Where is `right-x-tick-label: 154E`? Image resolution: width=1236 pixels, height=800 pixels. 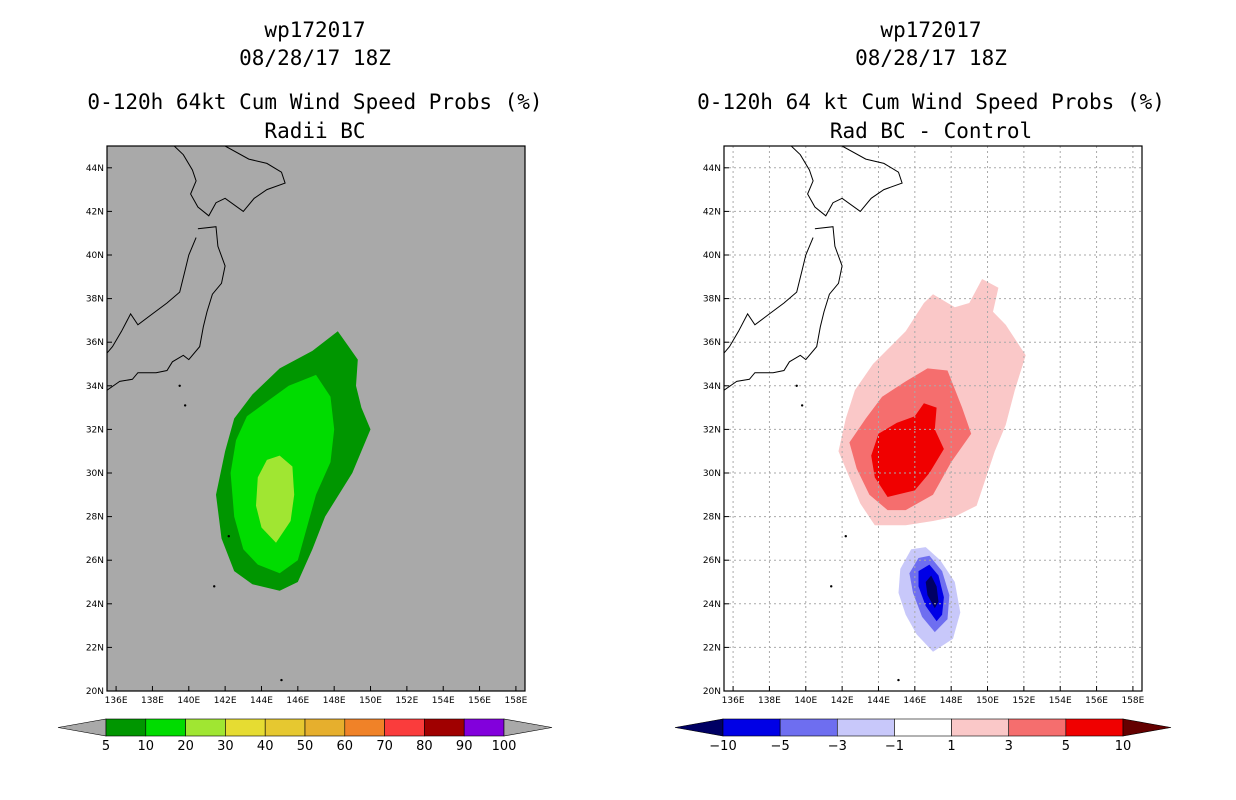
right-x-tick-label: 154E is located at coordinates (1060, 701).